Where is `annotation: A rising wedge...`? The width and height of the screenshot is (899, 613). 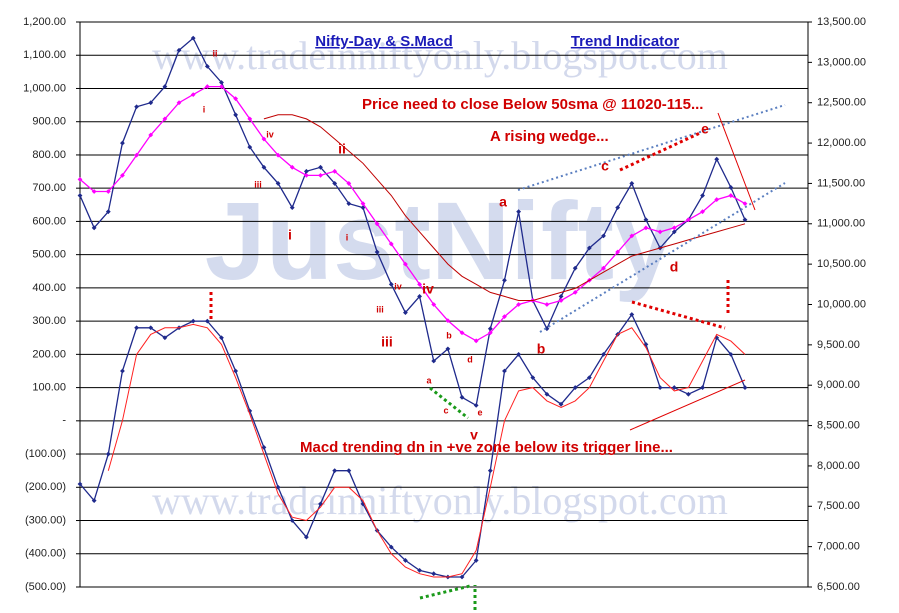 annotation: A rising wedge... is located at coordinates (549, 136).